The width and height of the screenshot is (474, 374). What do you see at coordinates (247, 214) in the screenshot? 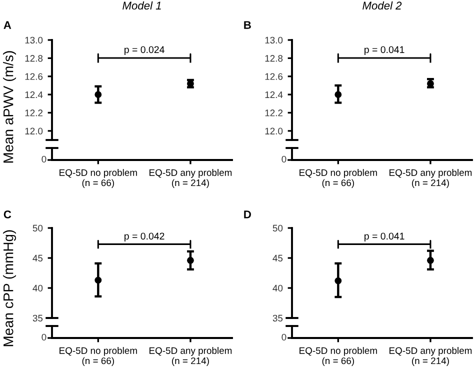
I see `text: D` at bounding box center [247, 214].